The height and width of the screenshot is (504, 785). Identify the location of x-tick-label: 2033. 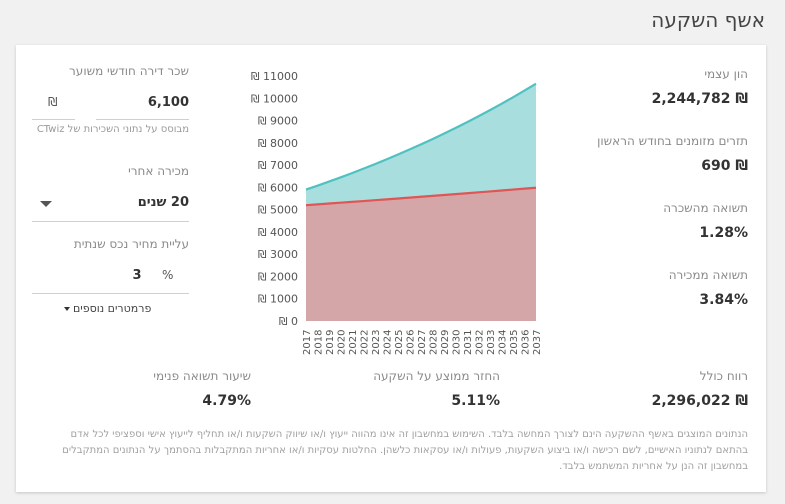
(491, 342).